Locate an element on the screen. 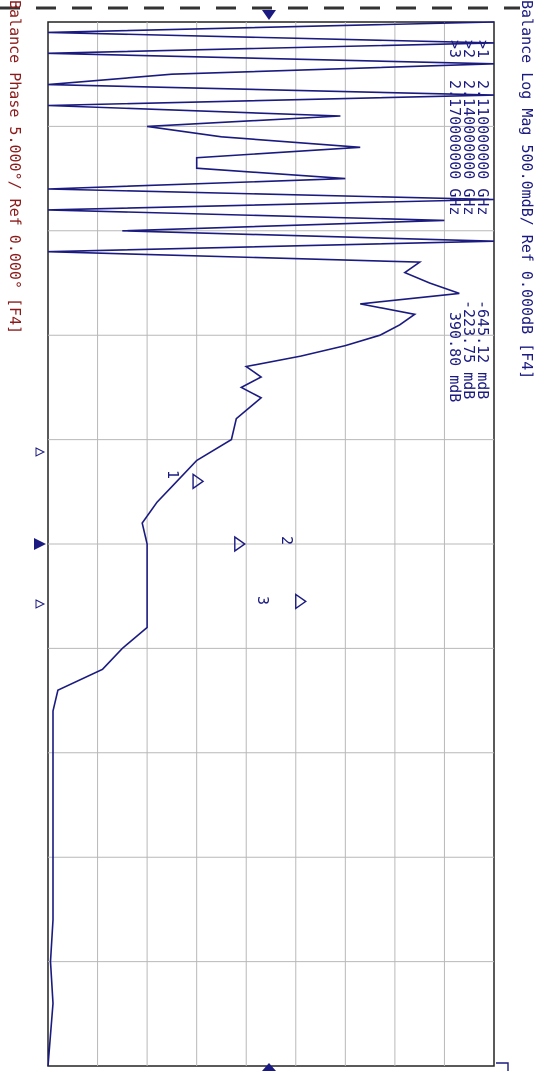 Image resolution: width=554 pixels, height=1075 pixels. marker-3-value: 390.80 mdB is located at coordinates (455, 357).